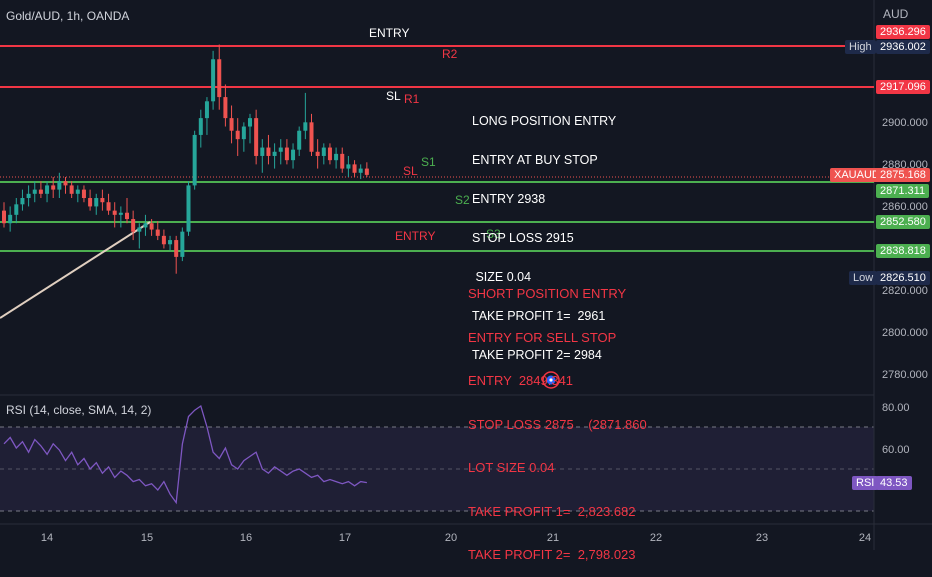  I want to click on note-line: TAKE PROFIT 1= 2961, so click(539, 316).